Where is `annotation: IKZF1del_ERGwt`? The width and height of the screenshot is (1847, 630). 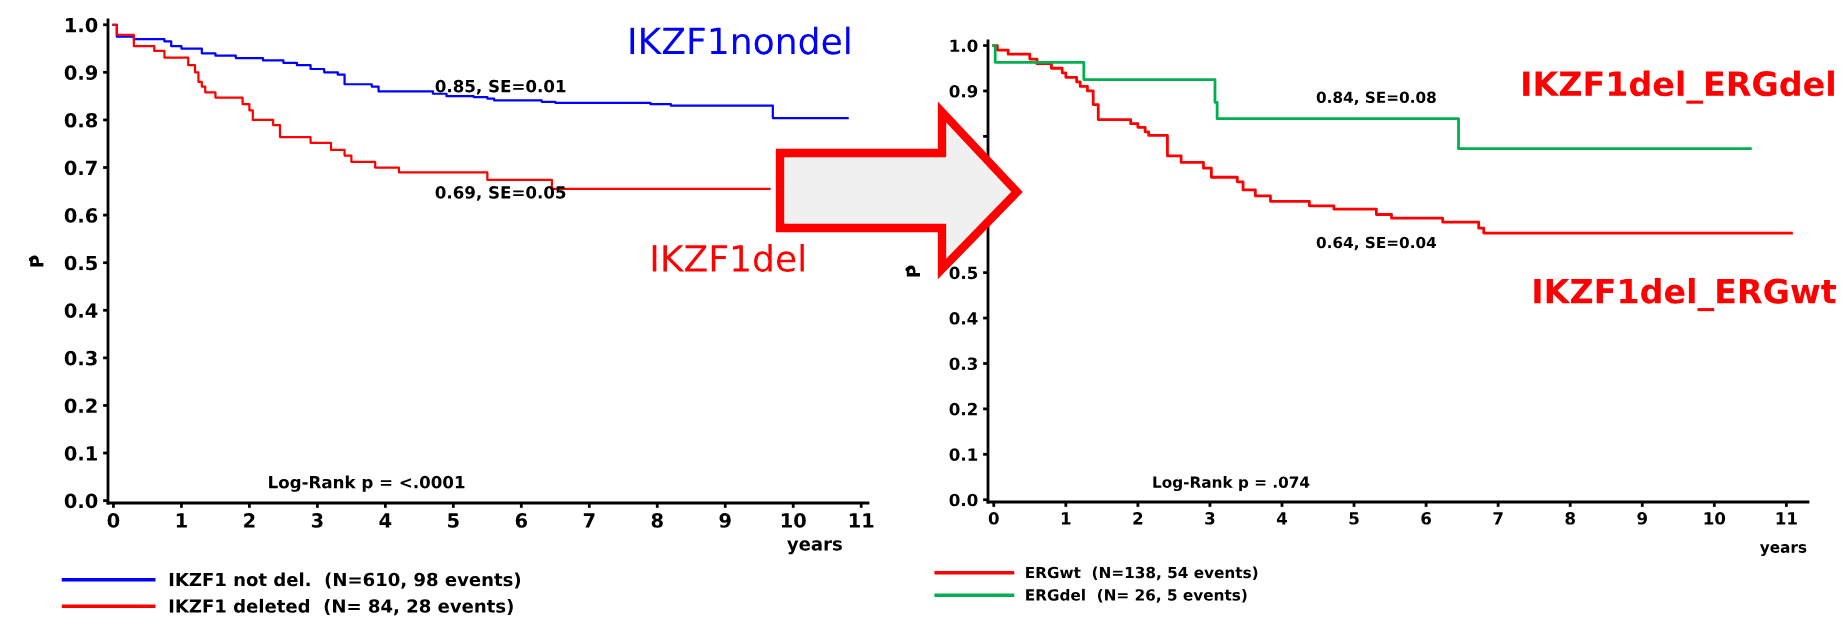 annotation: IKZF1del_ERGwt is located at coordinates (1685, 294).